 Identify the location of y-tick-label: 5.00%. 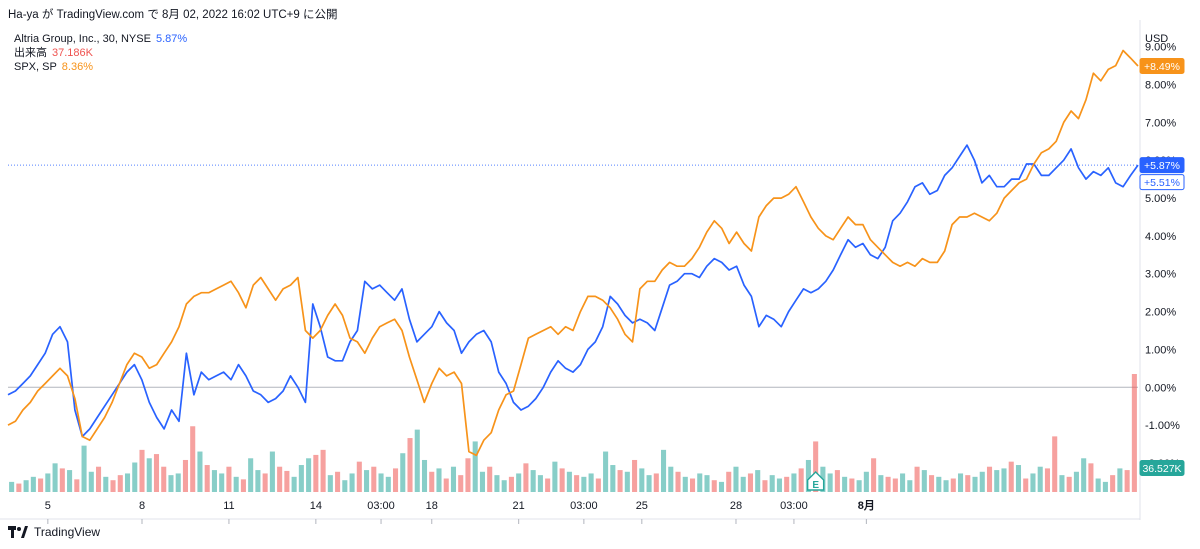
(1160, 199).